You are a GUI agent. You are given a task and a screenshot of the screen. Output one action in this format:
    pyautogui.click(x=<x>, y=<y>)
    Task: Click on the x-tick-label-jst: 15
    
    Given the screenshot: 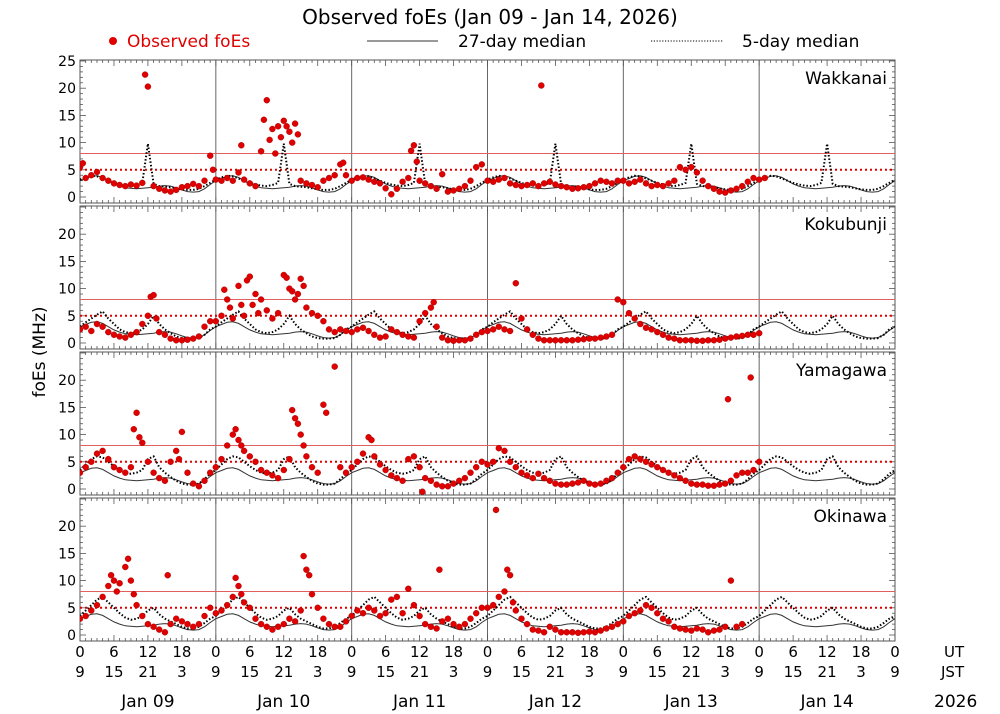 What is the action you would take?
    pyautogui.click(x=521, y=672)
    